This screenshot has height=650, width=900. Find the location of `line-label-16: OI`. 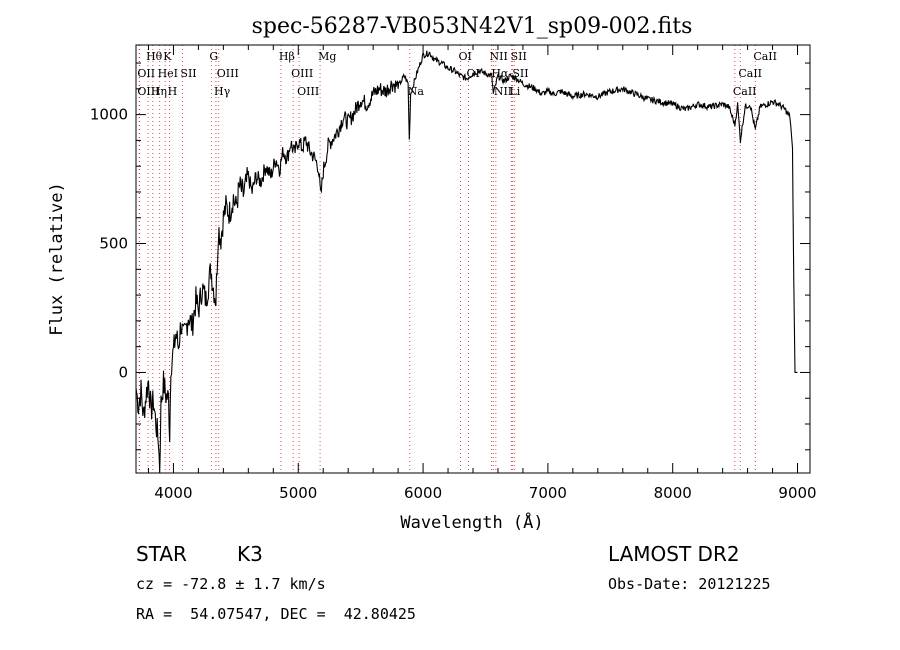

line-label-16: OI is located at coordinates (465, 56).